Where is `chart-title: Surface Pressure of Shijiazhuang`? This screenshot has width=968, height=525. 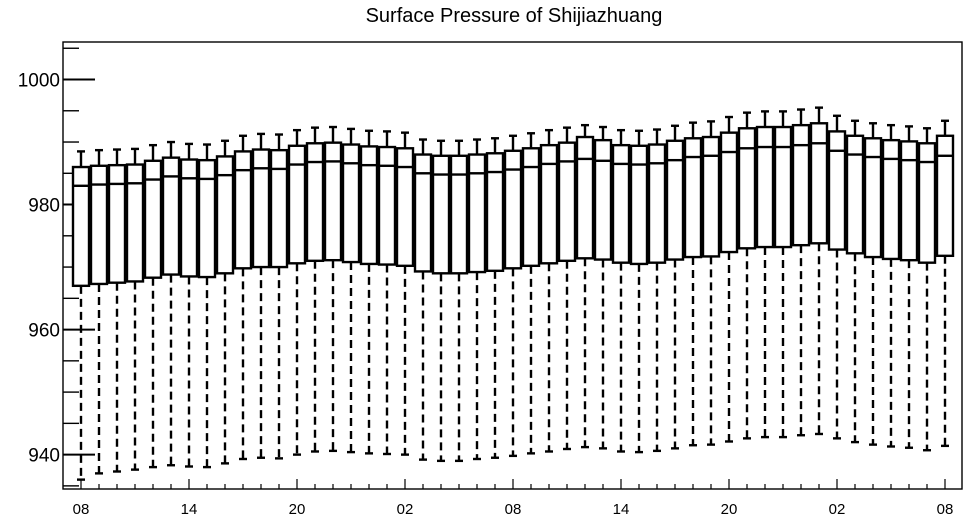
chart-title: Surface Pressure of Shijiazhuang is located at coordinates (514, 16).